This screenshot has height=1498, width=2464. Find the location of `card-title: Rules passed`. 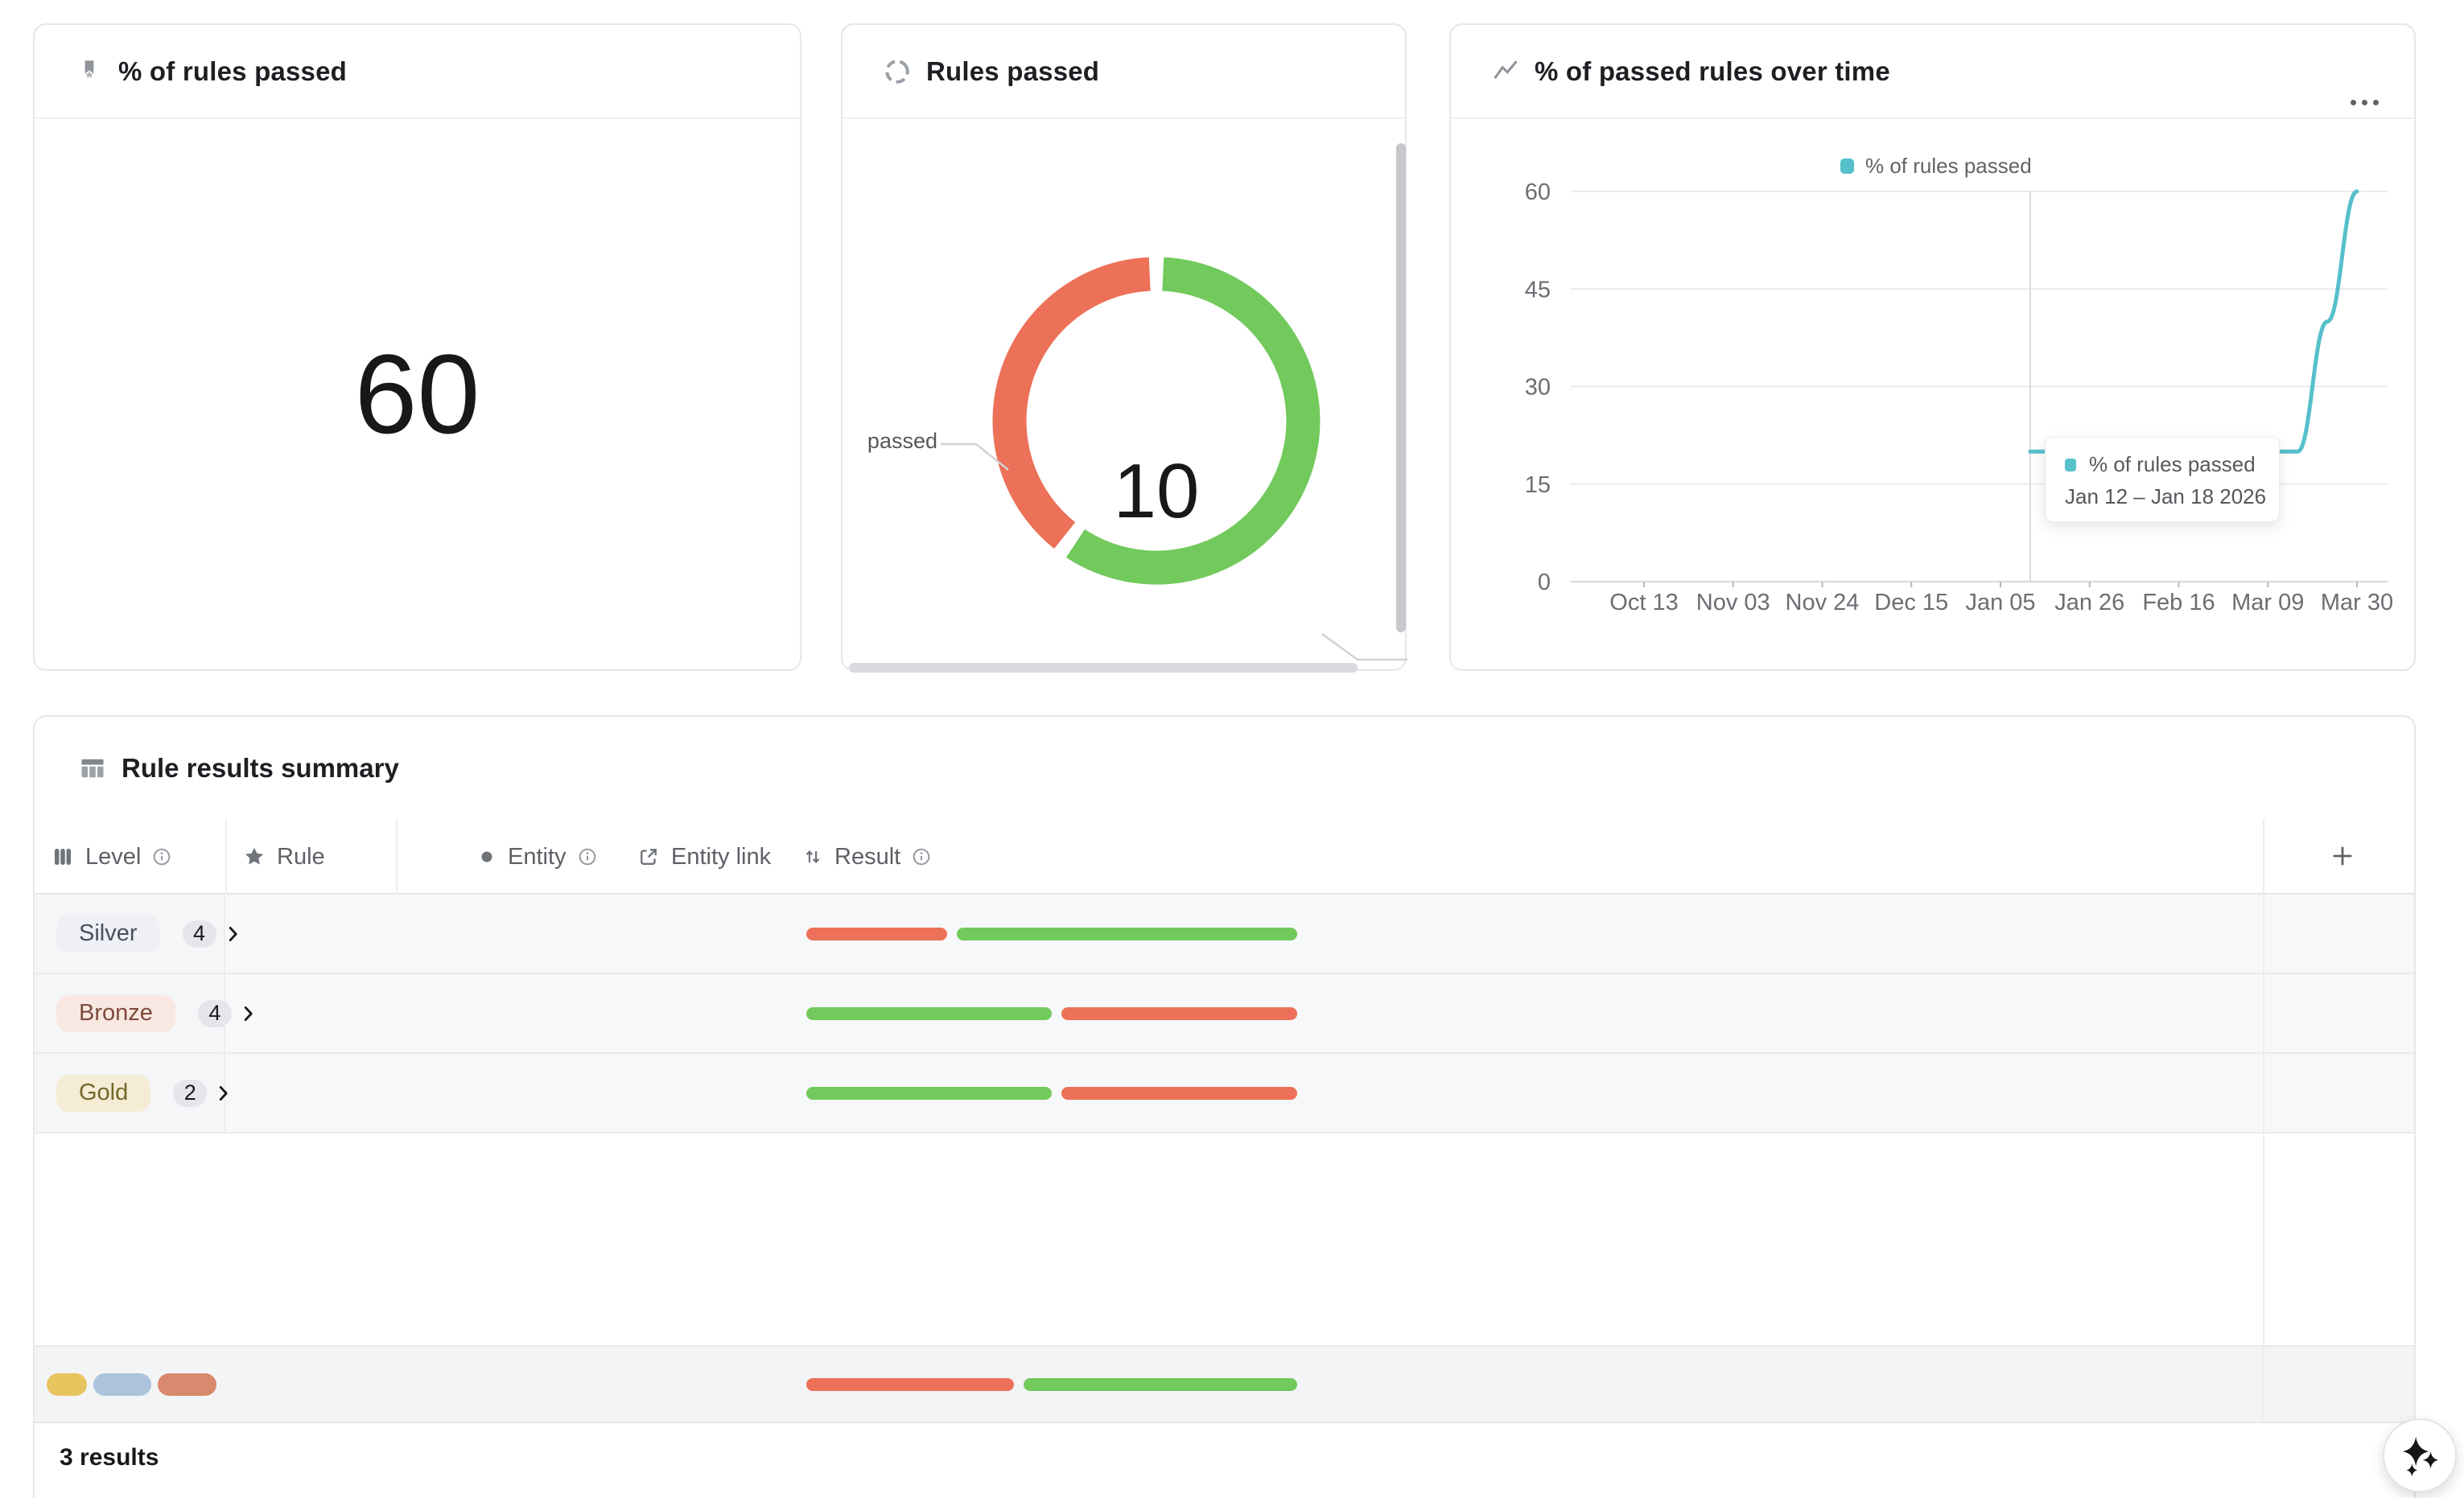

card-title: Rules passed is located at coordinates (1013, 71).